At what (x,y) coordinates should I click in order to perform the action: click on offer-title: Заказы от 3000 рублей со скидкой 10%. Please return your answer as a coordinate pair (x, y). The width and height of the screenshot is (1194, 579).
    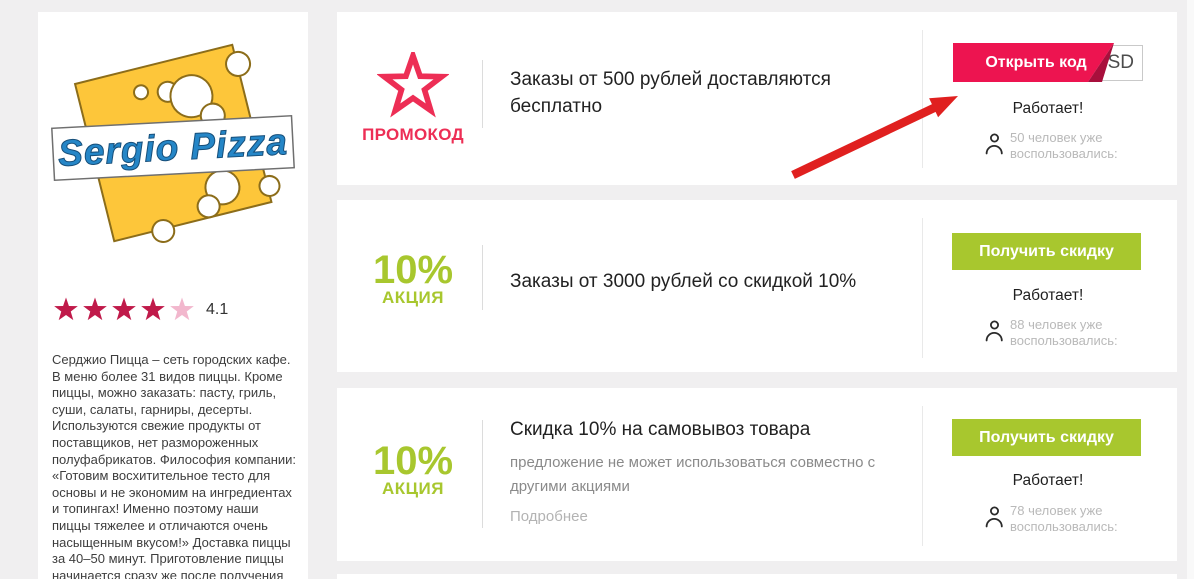
    Looking at the image, I should click on (683, 281).